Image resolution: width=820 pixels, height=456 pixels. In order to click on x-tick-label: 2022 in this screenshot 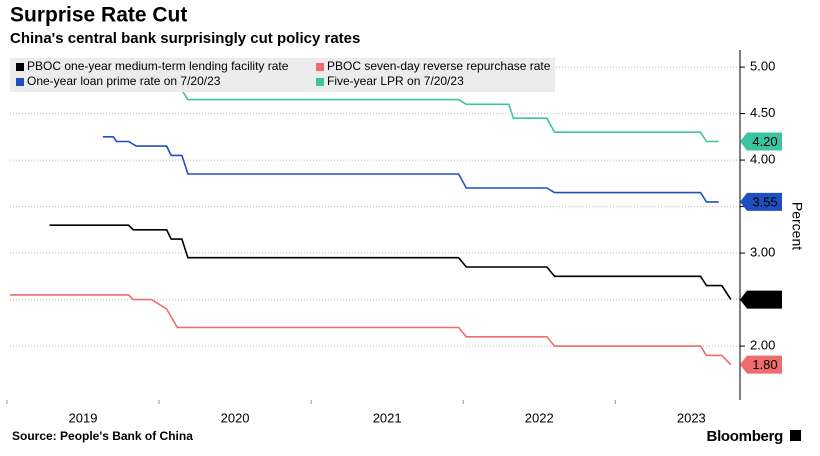, I will do `click(539, 417)`.